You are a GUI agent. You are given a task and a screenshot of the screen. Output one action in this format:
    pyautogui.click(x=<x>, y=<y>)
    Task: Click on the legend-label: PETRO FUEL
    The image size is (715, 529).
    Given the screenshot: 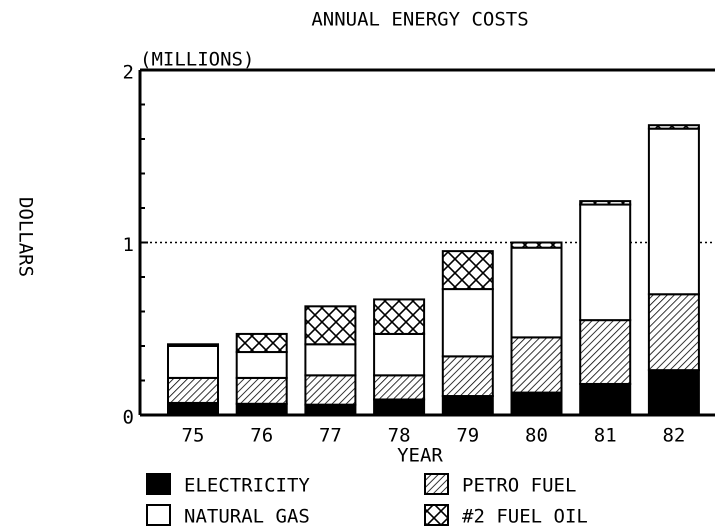 What is the action you would take?
    pyautogui.click(x=519, y=486)
    